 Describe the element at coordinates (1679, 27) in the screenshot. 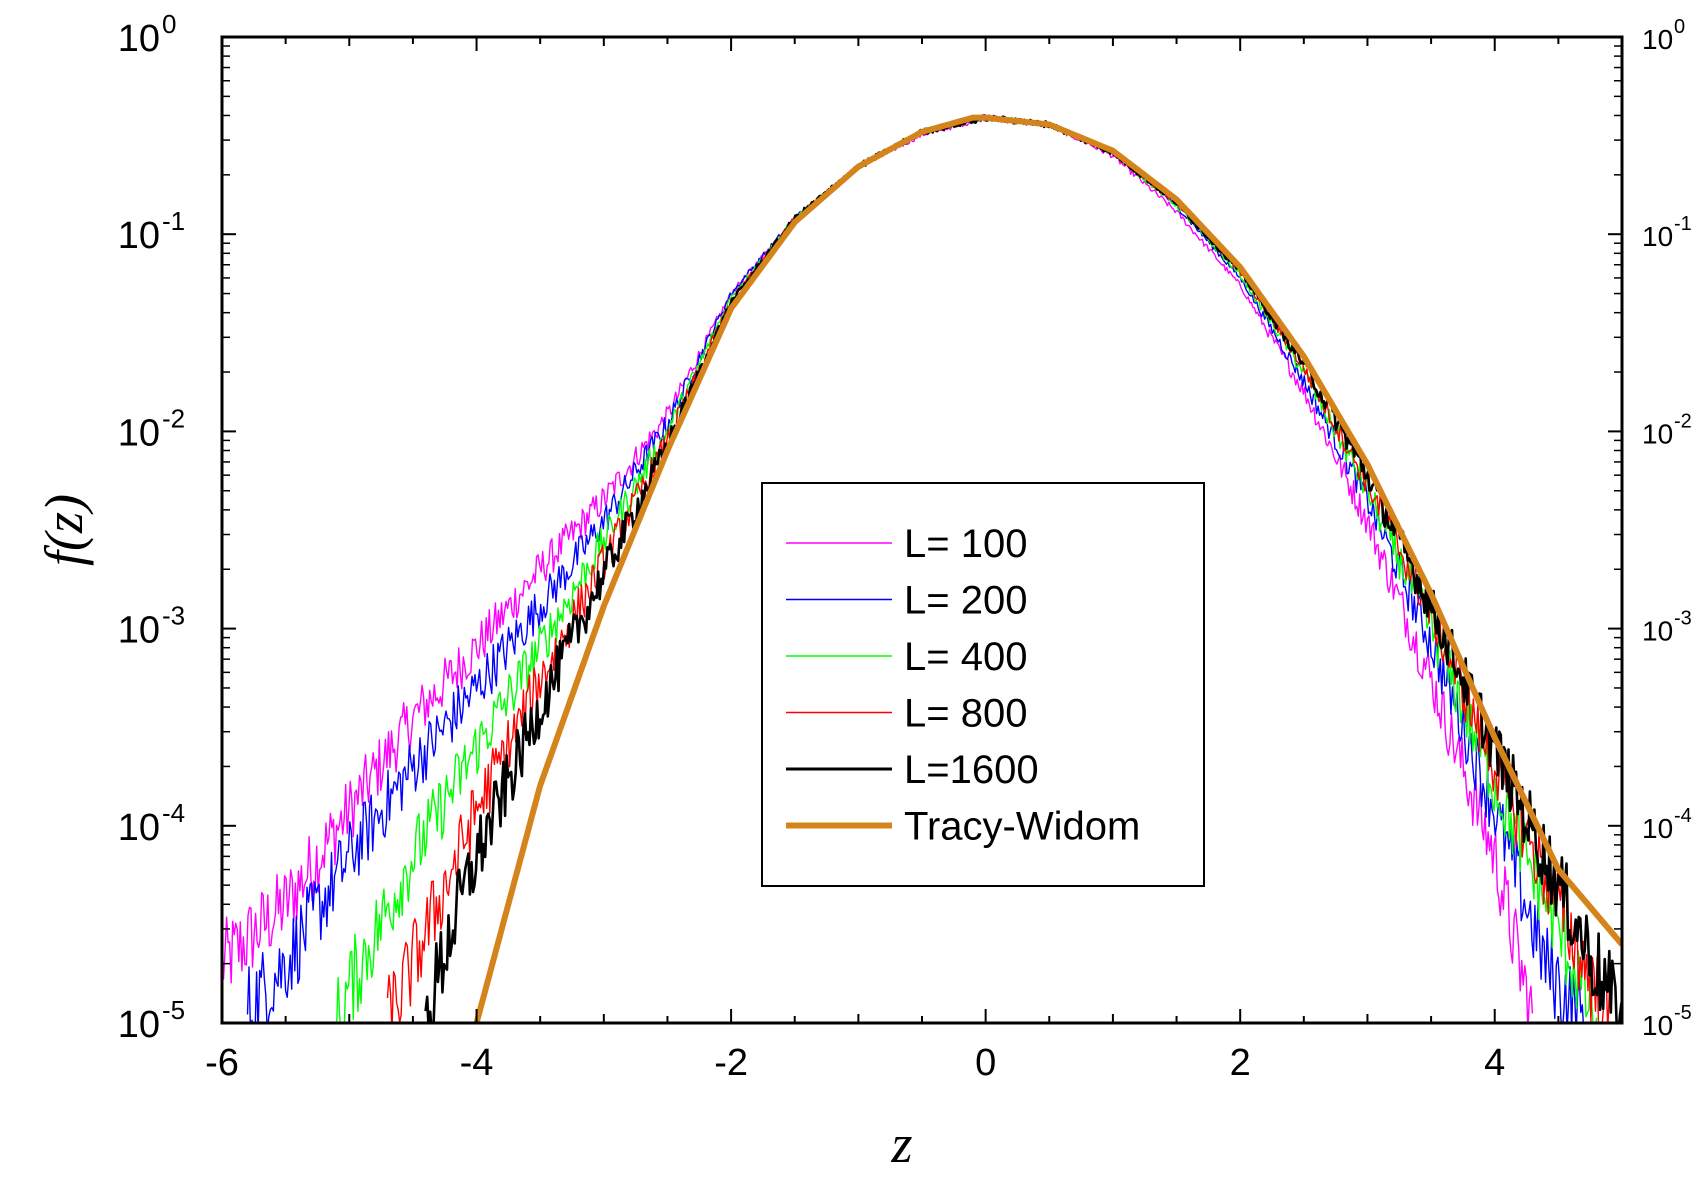

I see `y-tick-exponent-right: 0` at that location.